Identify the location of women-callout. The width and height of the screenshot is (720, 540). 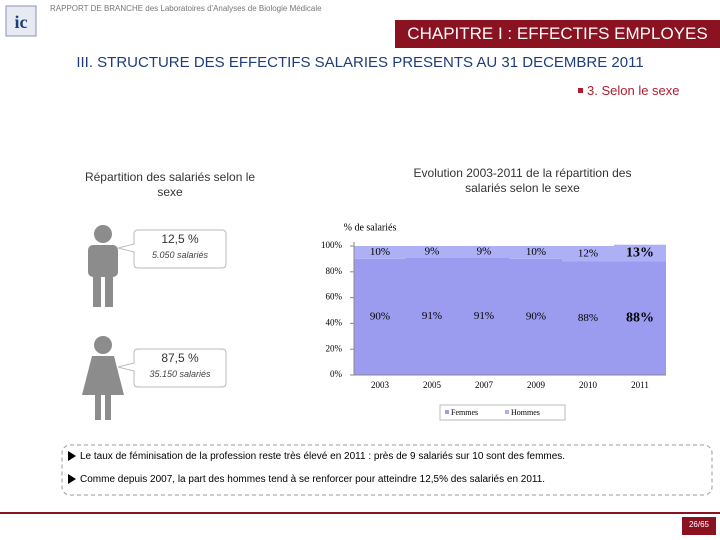
(172, 368).